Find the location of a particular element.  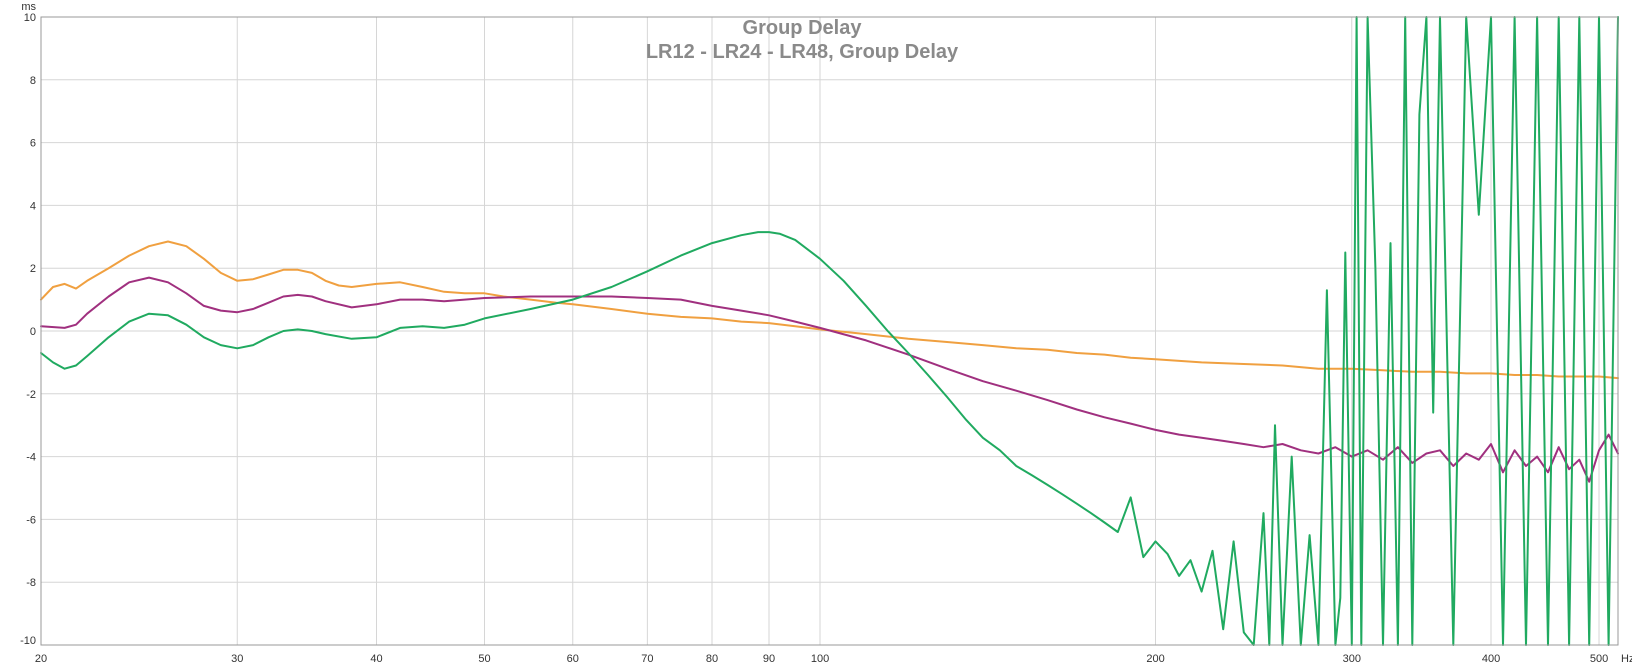

x-tick-label: 90 is located at coordinates (769, 659).